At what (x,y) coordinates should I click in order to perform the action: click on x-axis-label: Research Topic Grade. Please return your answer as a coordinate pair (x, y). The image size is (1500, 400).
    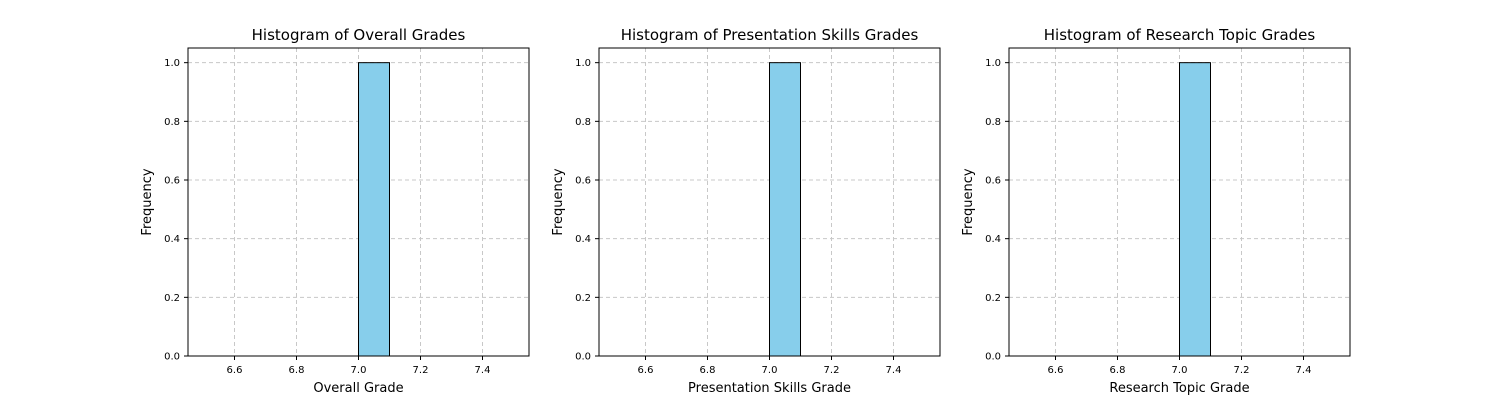
    Looking at the image, I should click on (1179, 388).